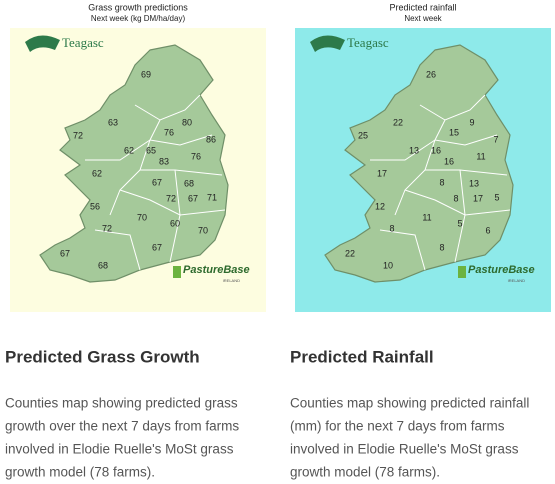 The width and height of the screenshot is (555, 484). What do you see at coordinates (211, 139) in the screenshot?
I see `county-value: 86` at bounding box center [211, 139].